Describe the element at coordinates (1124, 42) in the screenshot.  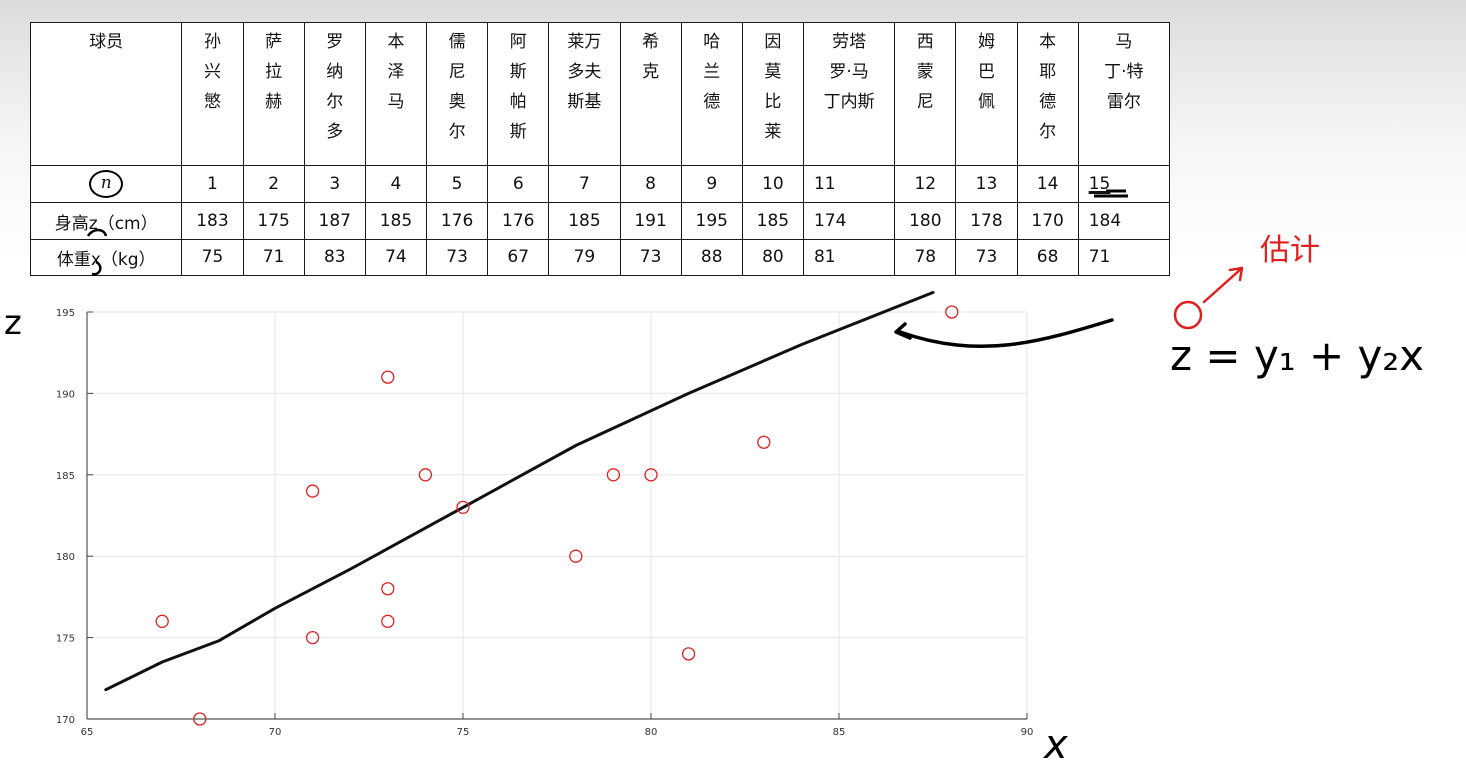
I see `player-name-char: 马` at that location.